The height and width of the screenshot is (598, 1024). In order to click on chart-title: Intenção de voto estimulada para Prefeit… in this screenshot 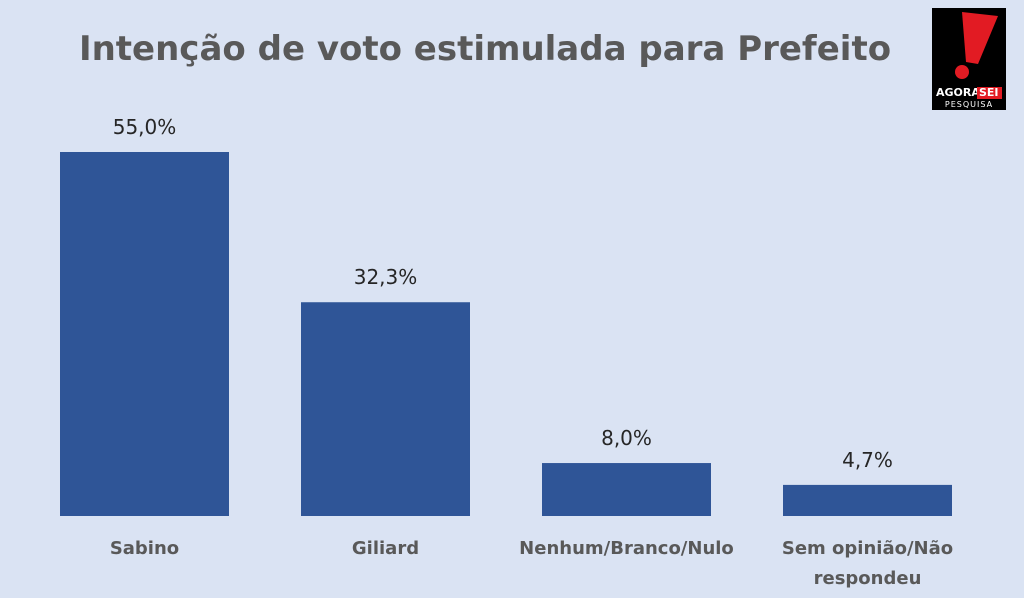, I will do `click(485, 49)`.